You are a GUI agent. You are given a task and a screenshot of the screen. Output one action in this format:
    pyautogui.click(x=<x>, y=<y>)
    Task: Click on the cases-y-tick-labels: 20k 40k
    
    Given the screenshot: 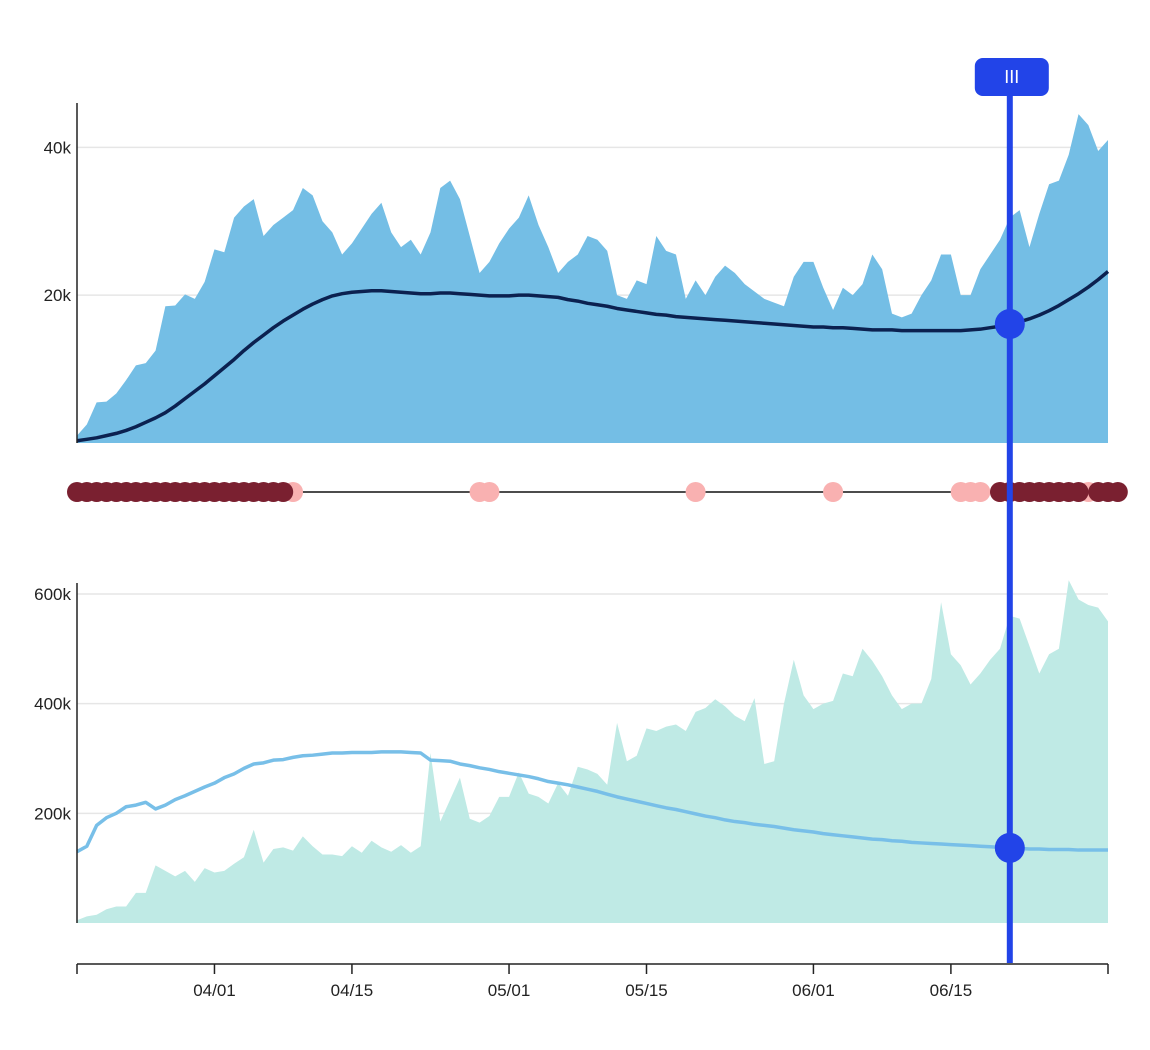 What is the action you would take?
    pyautogui.click(x=58, y=221)
    